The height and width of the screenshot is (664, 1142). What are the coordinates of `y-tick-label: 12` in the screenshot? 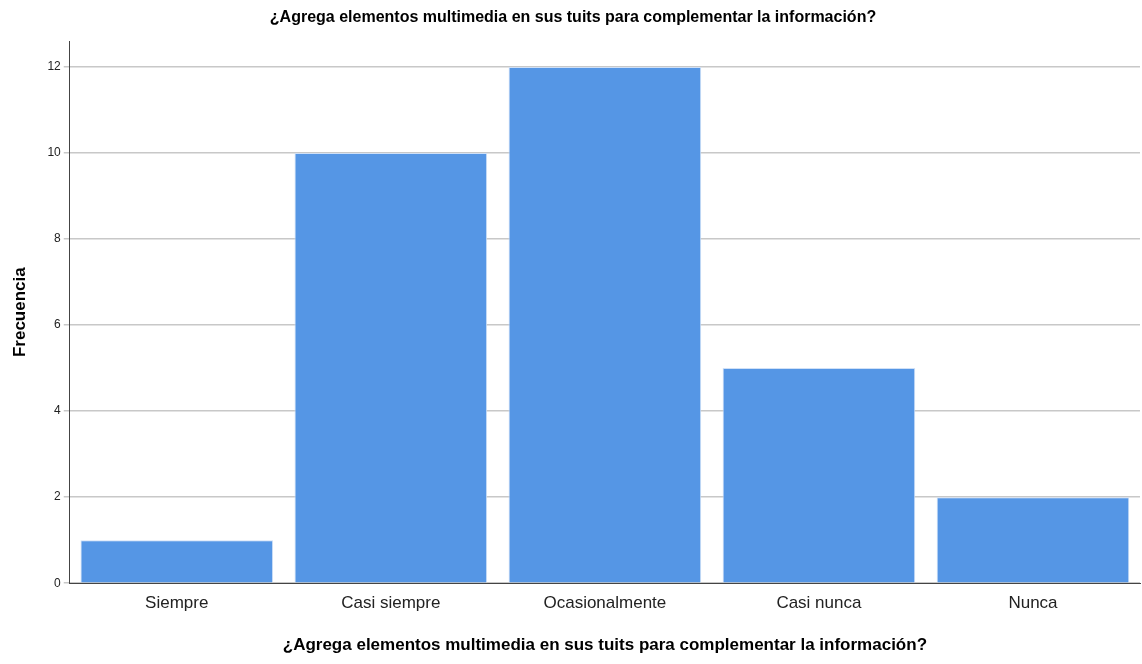 It's located at (54, 66).